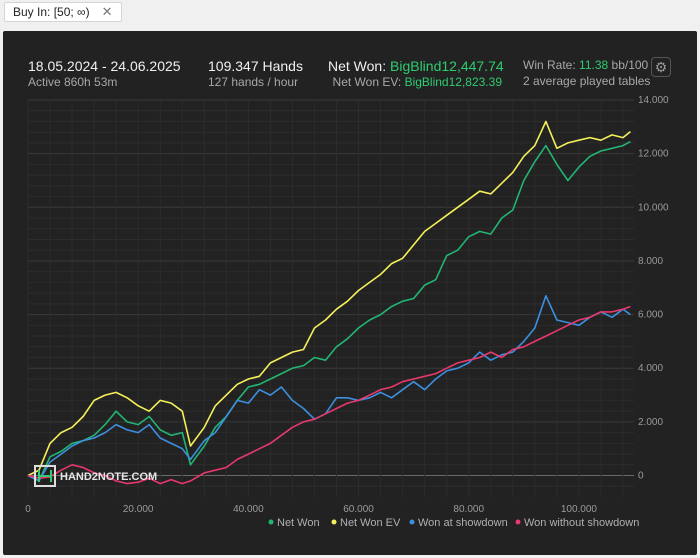  Describe the element at coordinates (549, 65) in the screenshot. I see `win-rate-label: Win Rate:` at that location.